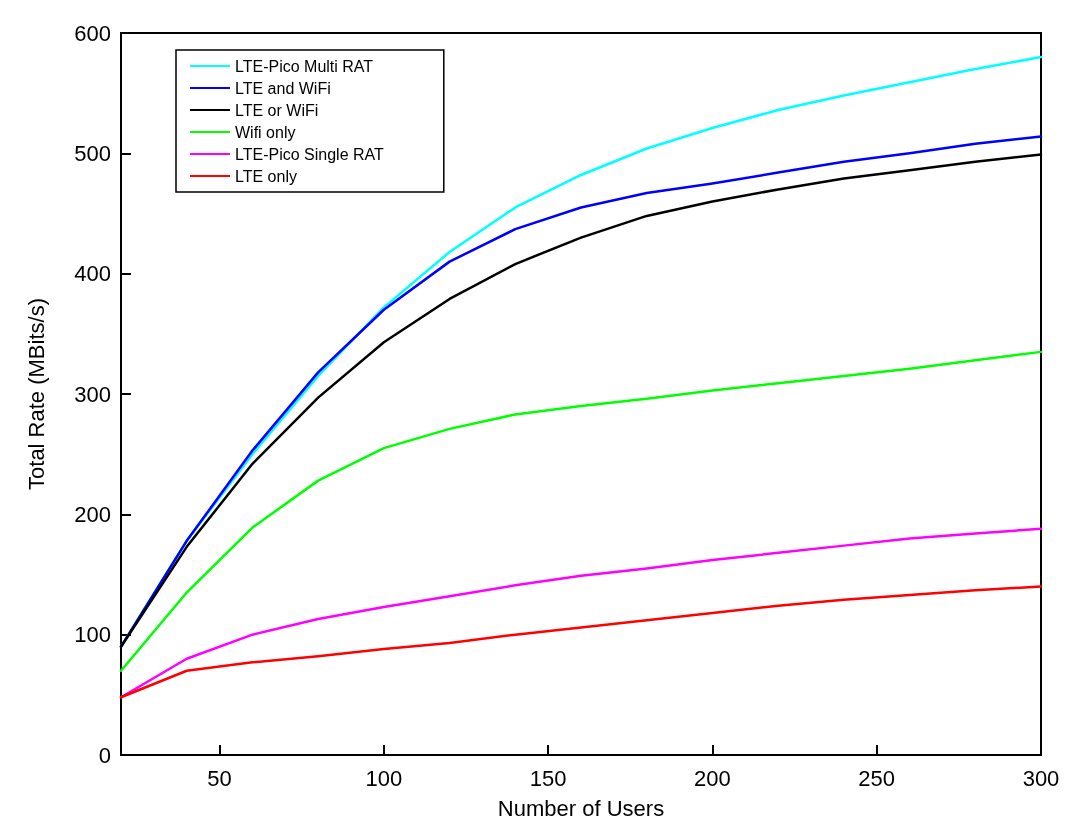  What do you see at coordinates (92, 274) in the screenshot?
I see `y-tick-label: 400` at bounding box center [92, 274].